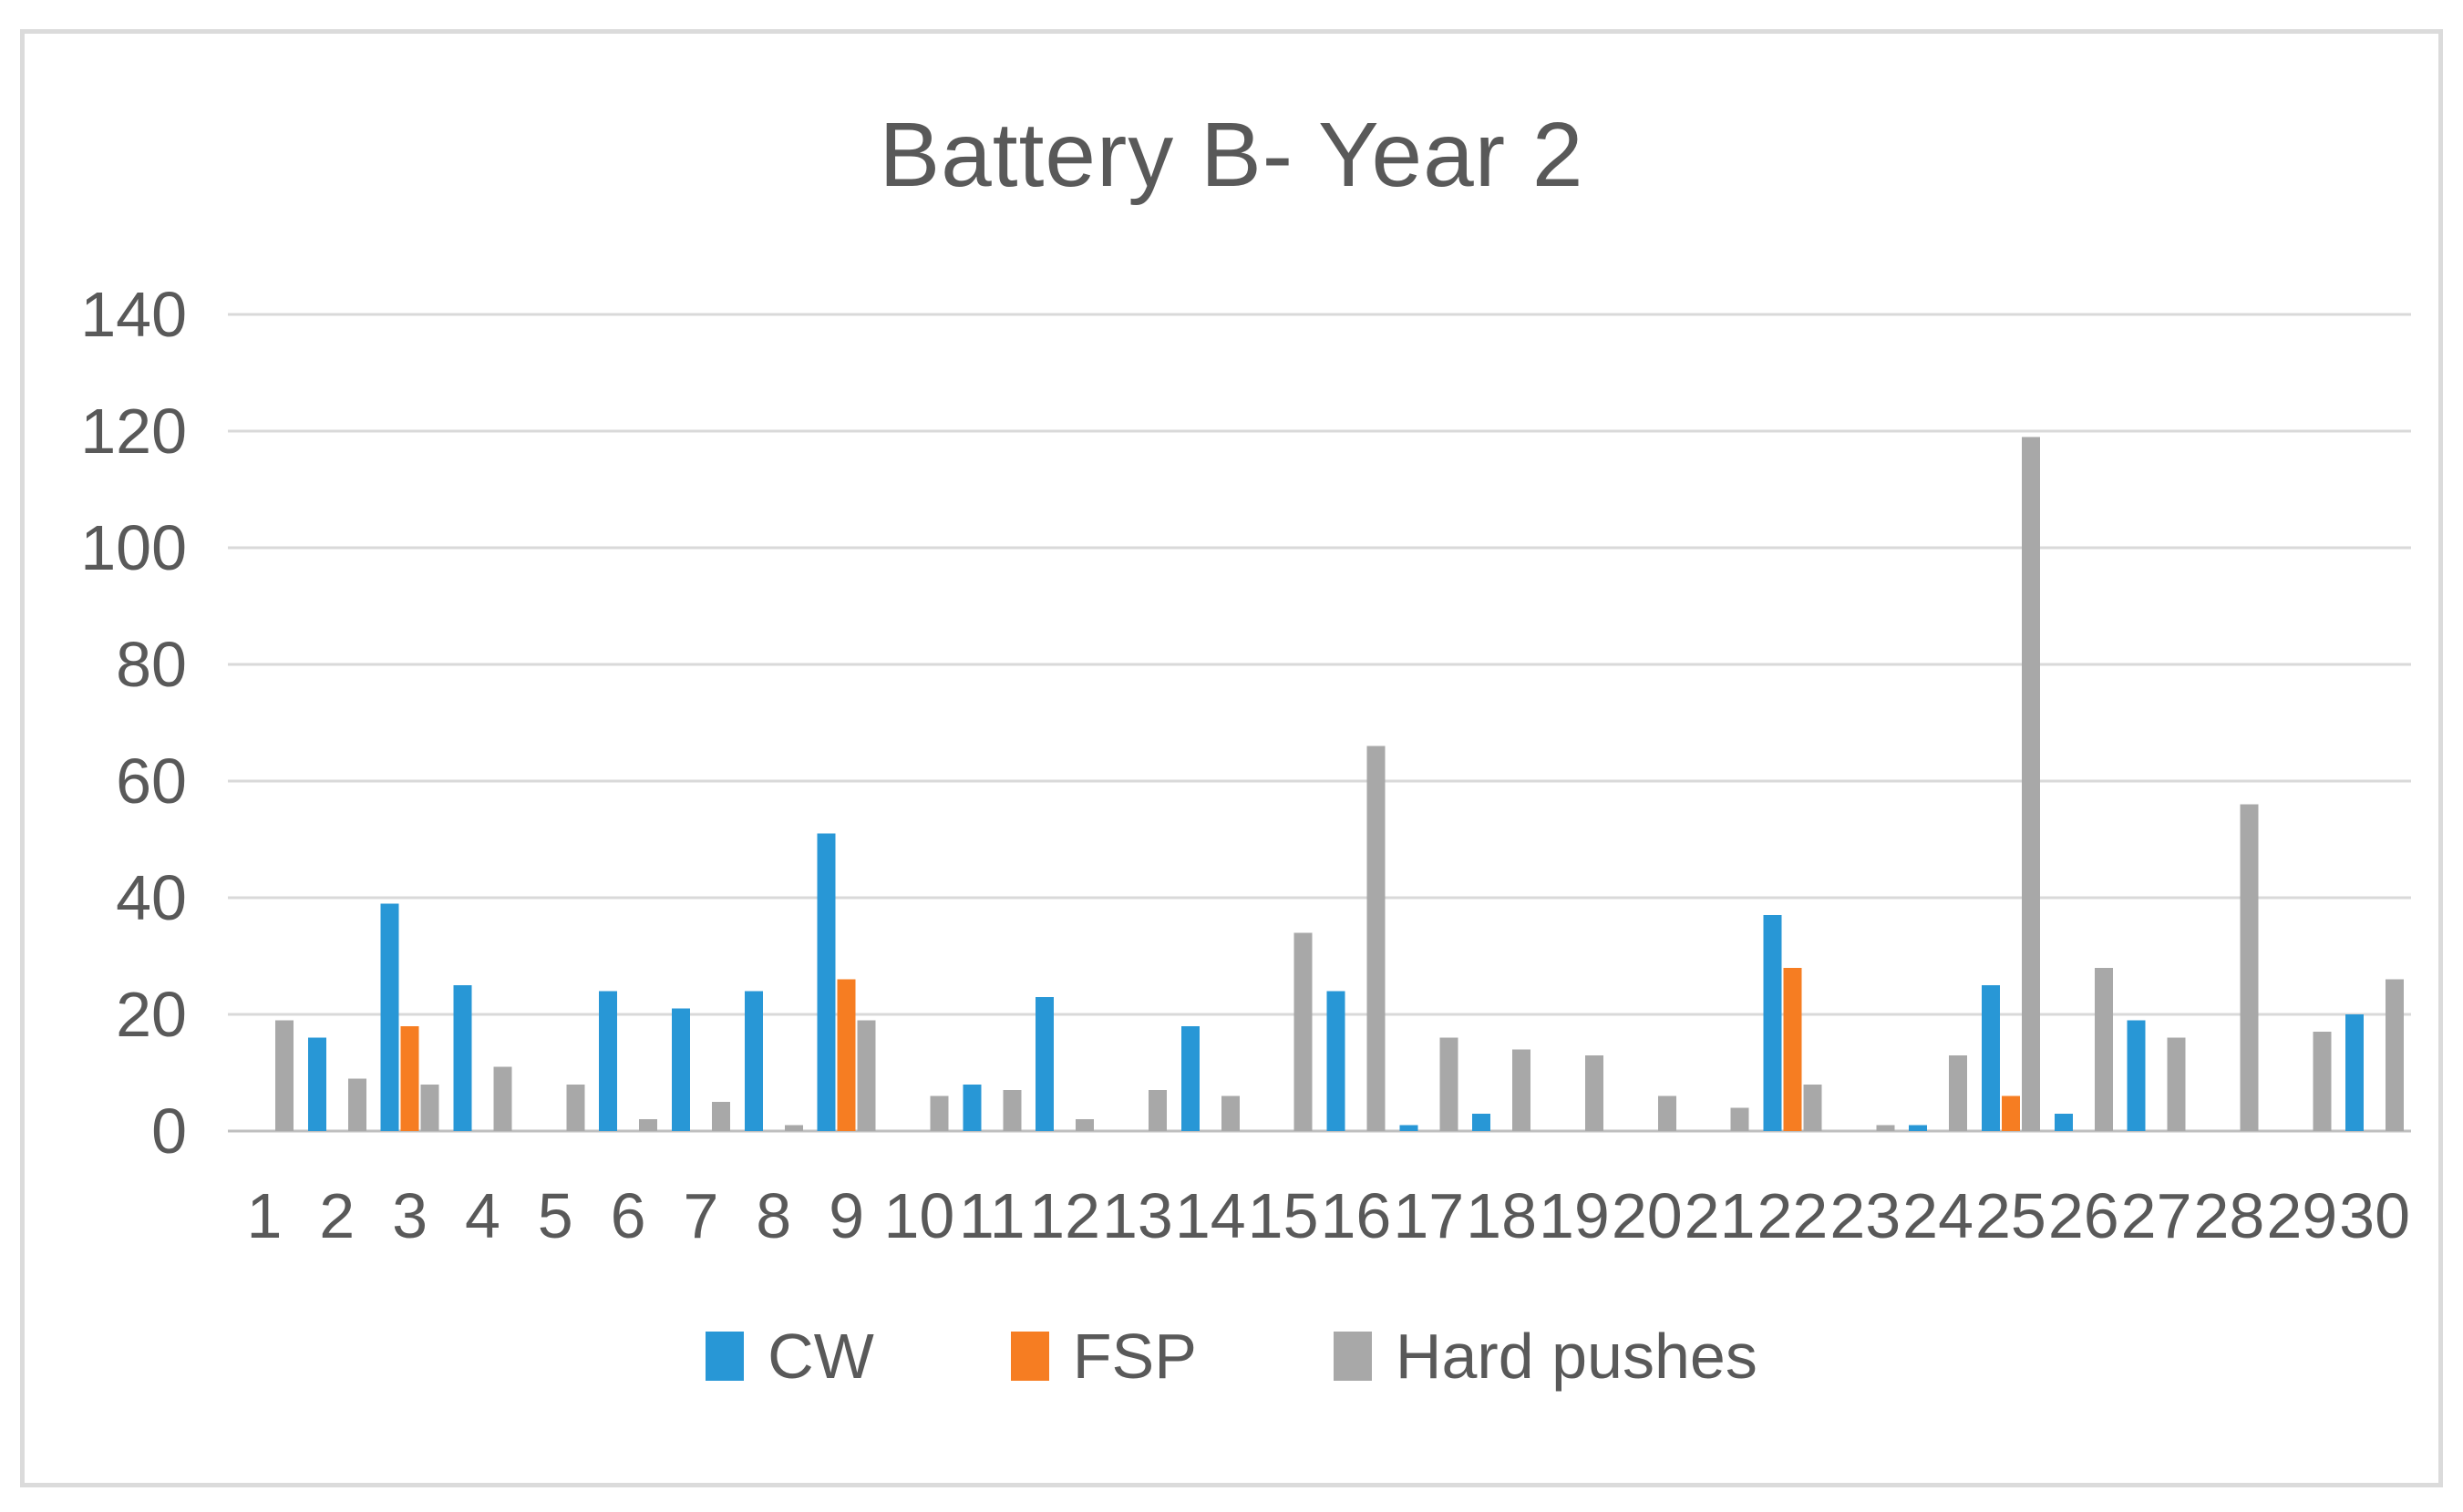 The width and height of the screenshot is (2463, 1512). What do you see at coordinates (821, 1356) in the screenshot?
I see `legend-label-cw: CW` at bounding box center [821, 1356].